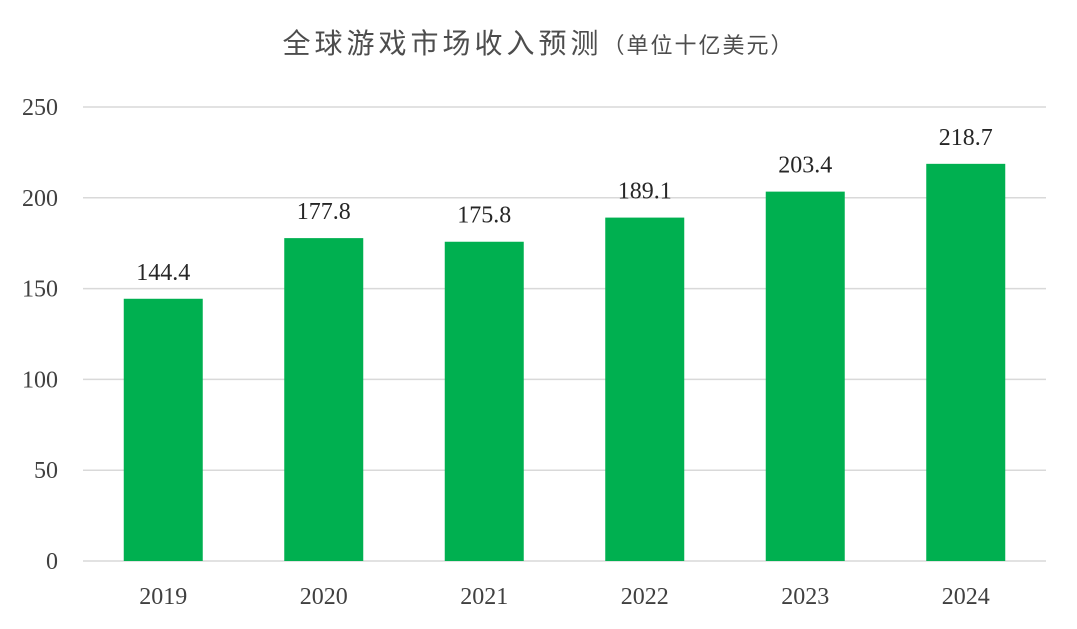  I want to click on data-label: 203.4, so click(805, 166).